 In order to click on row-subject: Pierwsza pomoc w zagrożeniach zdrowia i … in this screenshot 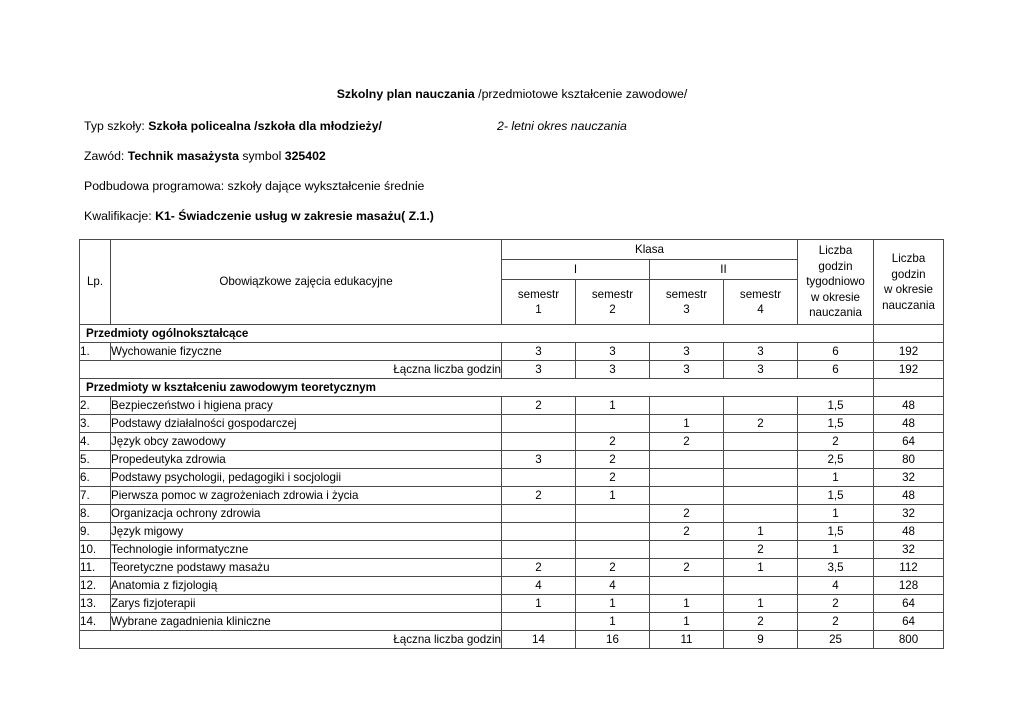, I will do `click(306, 495)`.